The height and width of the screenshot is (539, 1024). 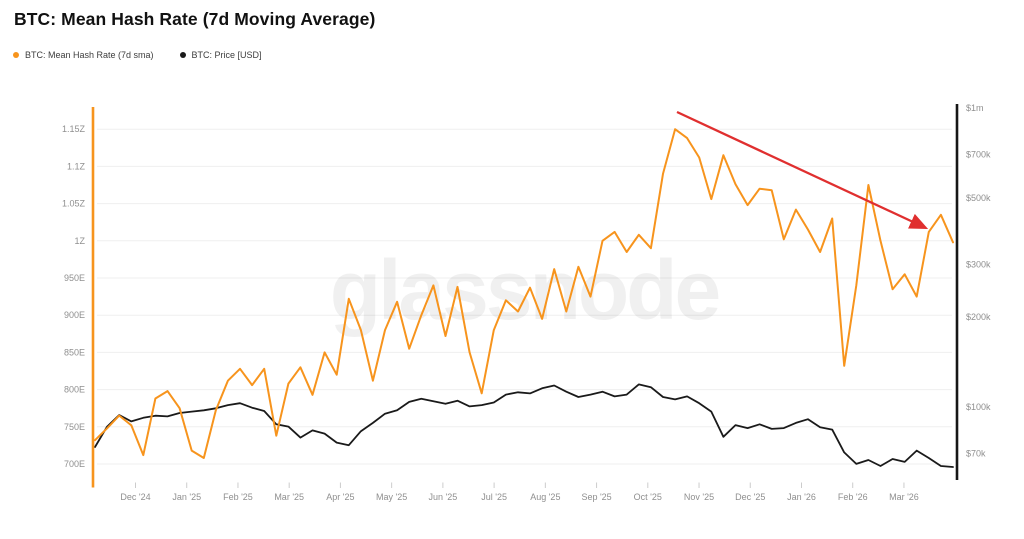 I want to click on glassnode-watermark: glassnode, so click(x=524, y=290).